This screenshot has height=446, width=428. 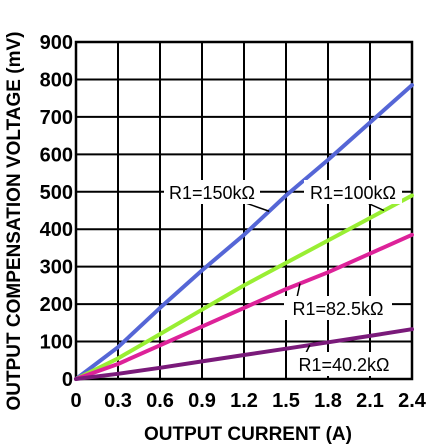 I want to click on x-tick-label: 0.6, so click(x=160, y=401).